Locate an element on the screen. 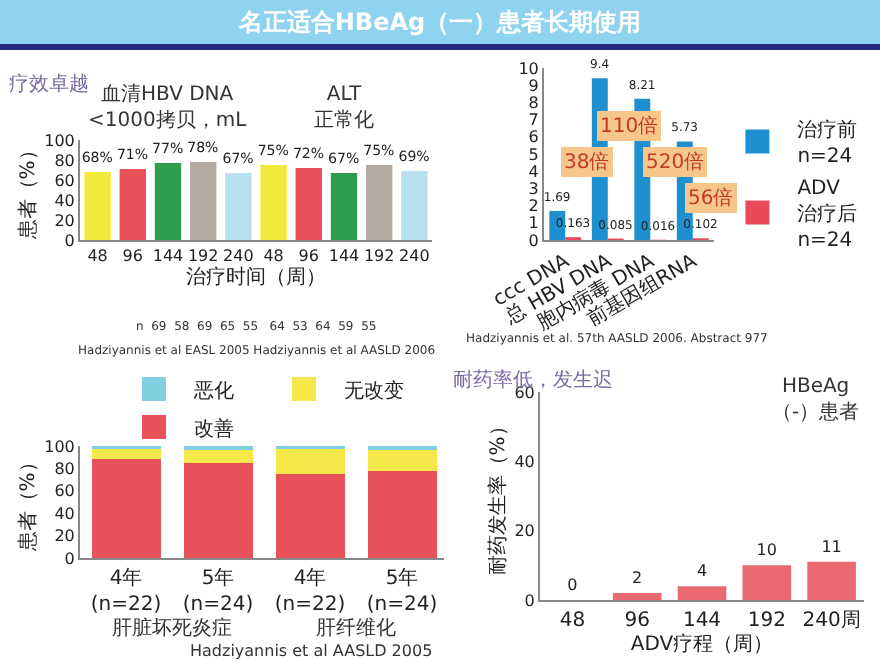  y-tick-label: 10 is located at coordinates (528, 68).